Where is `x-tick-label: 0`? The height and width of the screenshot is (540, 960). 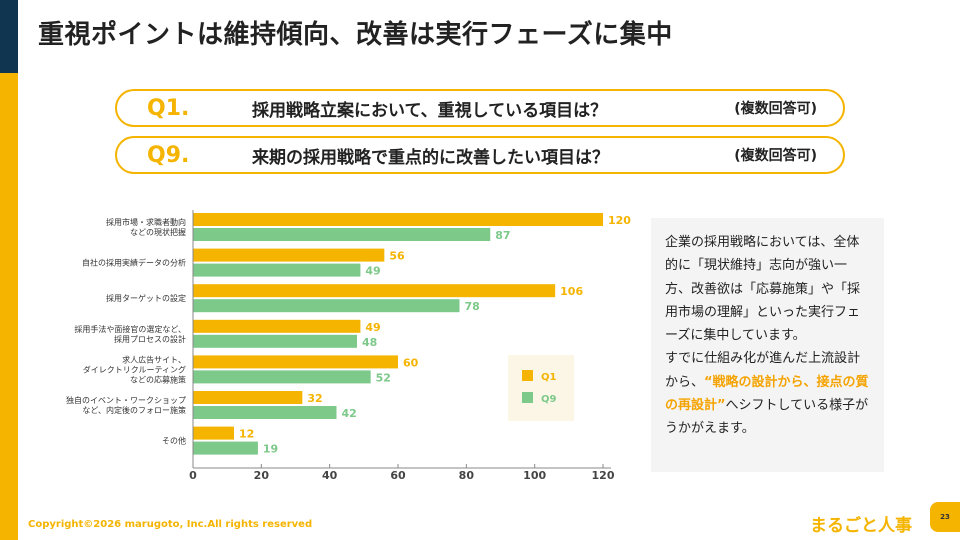 x-tick-label: 0 is located at coordinates (193, 475).